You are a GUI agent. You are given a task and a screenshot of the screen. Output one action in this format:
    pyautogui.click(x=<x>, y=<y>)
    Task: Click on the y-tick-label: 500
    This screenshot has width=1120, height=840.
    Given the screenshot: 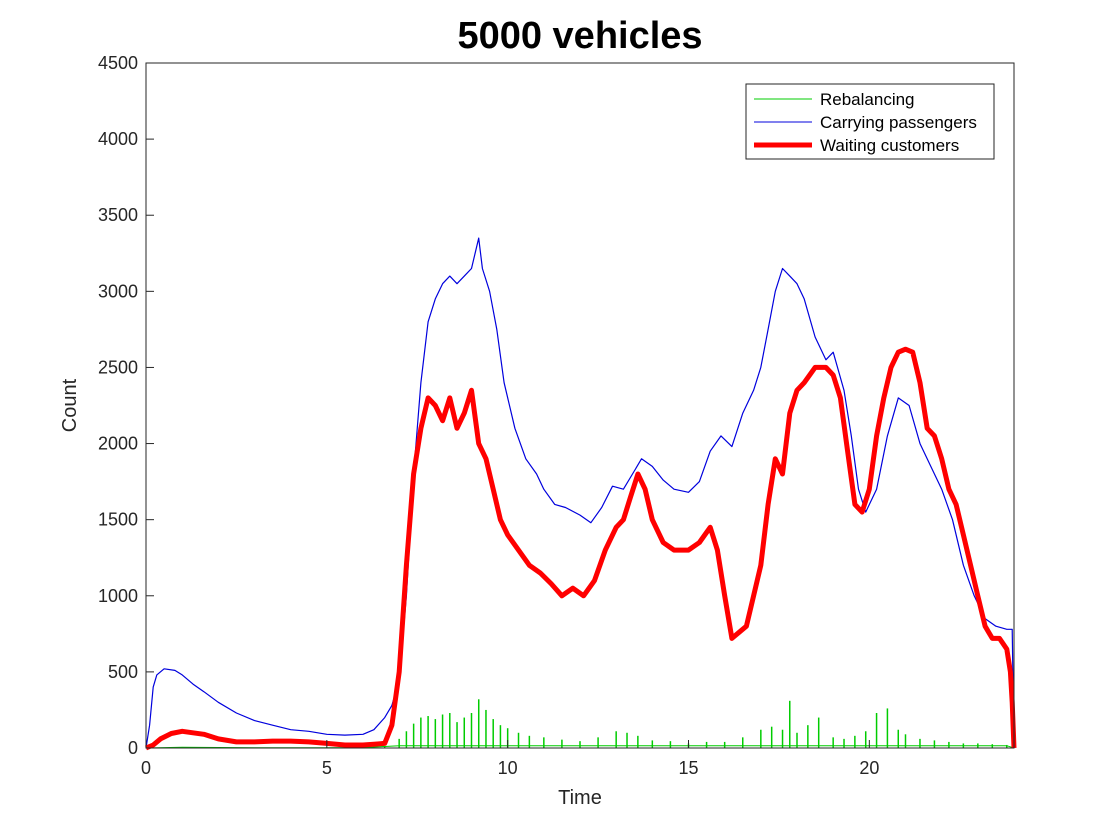 What is the action you would take?
    pyautogui.click(x=123, y=672)
    